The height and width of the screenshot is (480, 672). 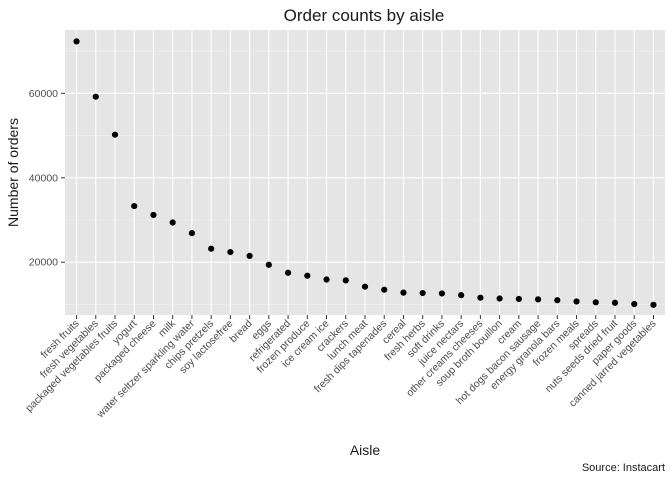 What do you see at coordinates (365, 450) in the screenshot?
I see `x-axis-title: Aisle` at bounding box center [365, 450].